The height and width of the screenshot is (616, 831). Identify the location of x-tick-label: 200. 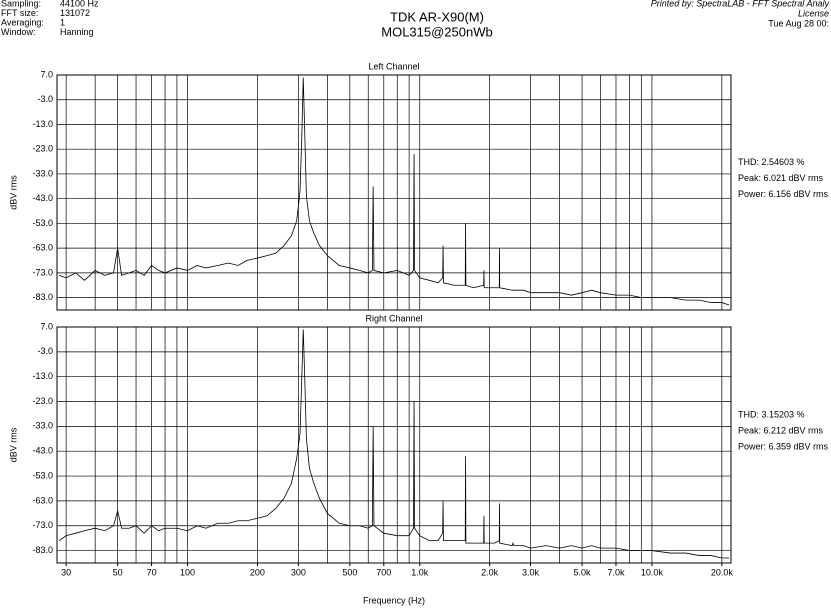
(257, 572).